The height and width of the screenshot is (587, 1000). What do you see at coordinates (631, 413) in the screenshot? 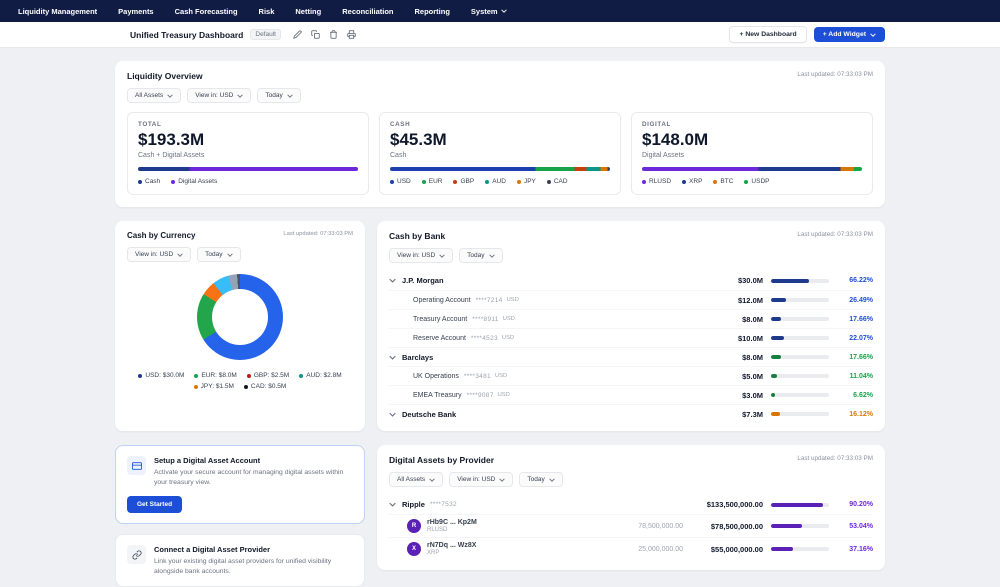
I see `bank-row: Deutsche Bank $7.3M 16.12%` at bounding box center [631, 413].